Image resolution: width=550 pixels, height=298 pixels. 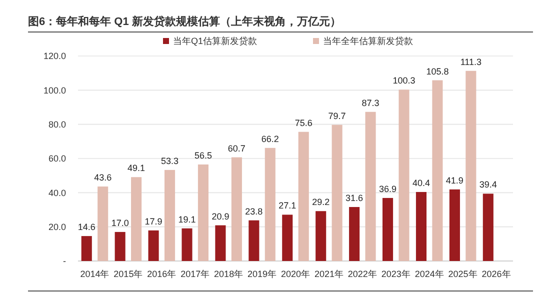 I want to click on data-label: 17.9, so click(x=153, y=221).